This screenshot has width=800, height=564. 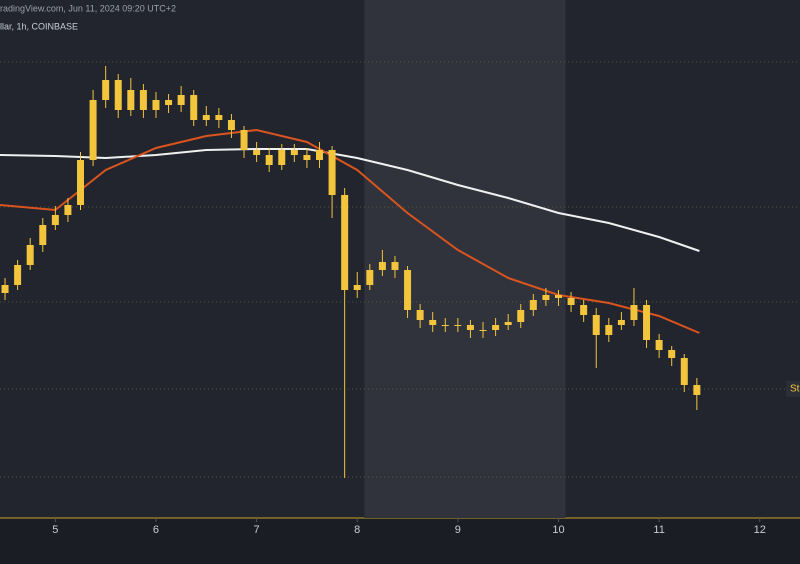 I want to click on x-tick-label: 5, so click(x=55, y=530).